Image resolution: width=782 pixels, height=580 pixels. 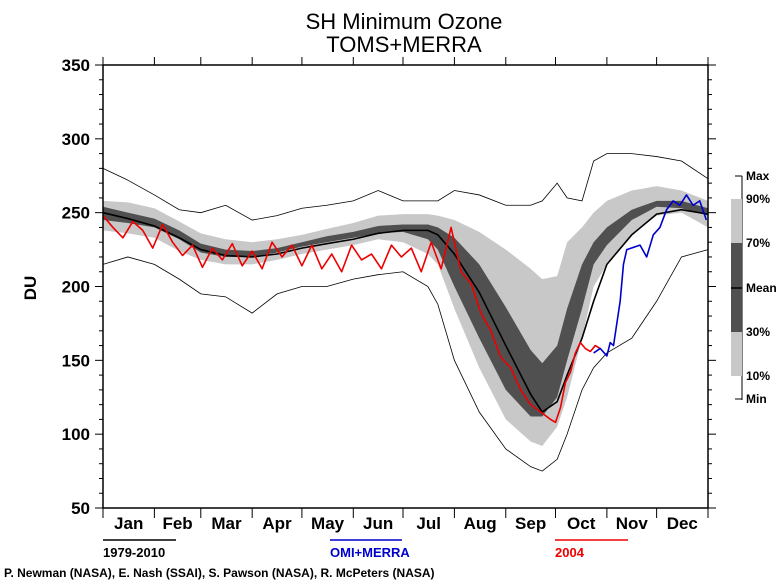 I want to click on x-month-label: Jul, so click(x=428, y=523).